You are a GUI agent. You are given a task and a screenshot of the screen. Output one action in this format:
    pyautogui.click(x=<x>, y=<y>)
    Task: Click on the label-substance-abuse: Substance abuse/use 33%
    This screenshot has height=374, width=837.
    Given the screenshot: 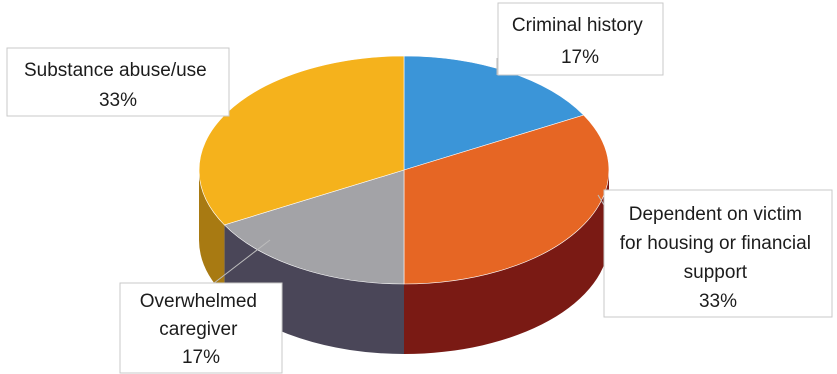 What is the action you would take?
    pyautogui.click(x=118, y=82)
    